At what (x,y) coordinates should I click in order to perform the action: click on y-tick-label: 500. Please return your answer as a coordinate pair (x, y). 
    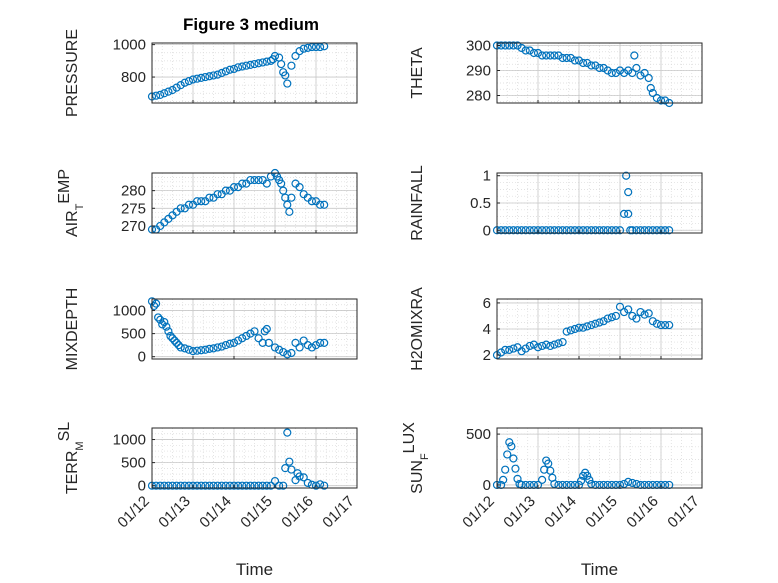
    Looking at the image, I should click on (478, 434).